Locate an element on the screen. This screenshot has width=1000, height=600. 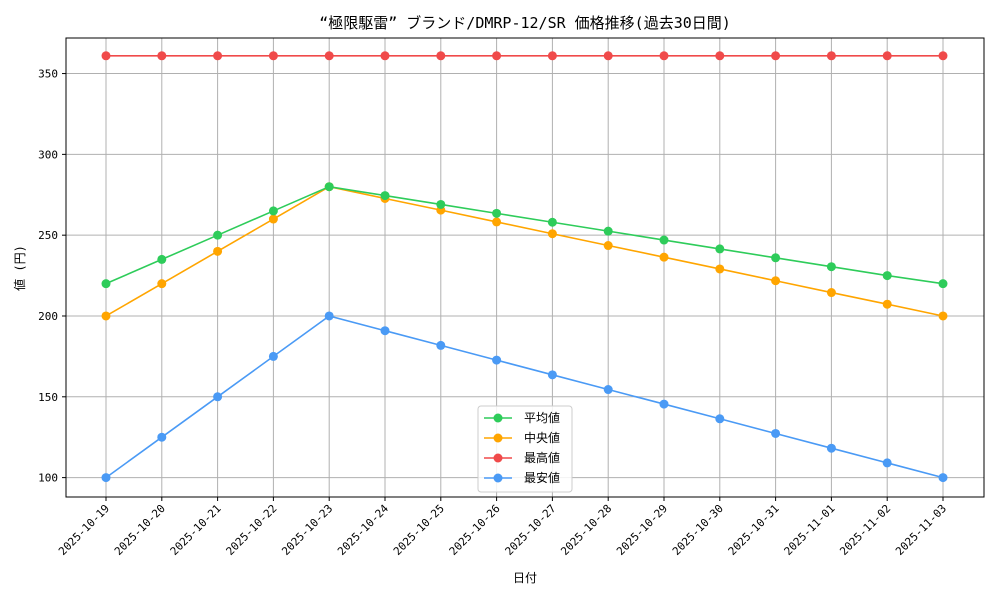
x-tick-label: 2025-10-26 is located at coordinates (475, 530).